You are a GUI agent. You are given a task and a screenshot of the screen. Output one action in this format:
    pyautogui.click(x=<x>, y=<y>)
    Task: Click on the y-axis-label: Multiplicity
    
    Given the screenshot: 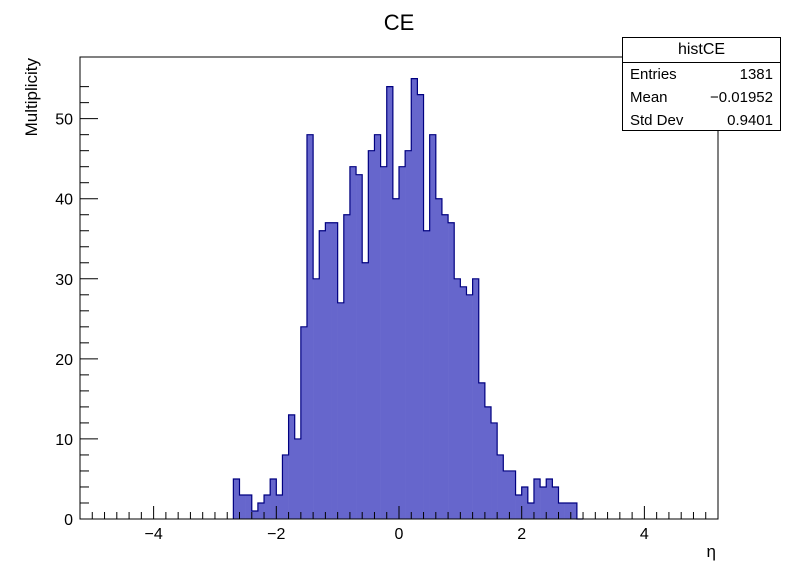 What is the action you would take?
    pyautogui.click(x=31, y=97)
    